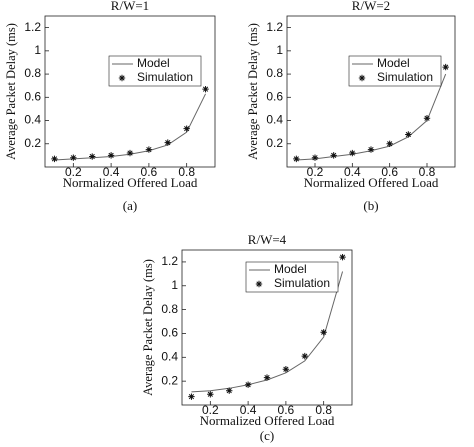 The height and width of the screenshot is (447, 474). Describe the element at coordinates (130, 6) in the screenshot. I see `chart-title: R/W=1` at that location.